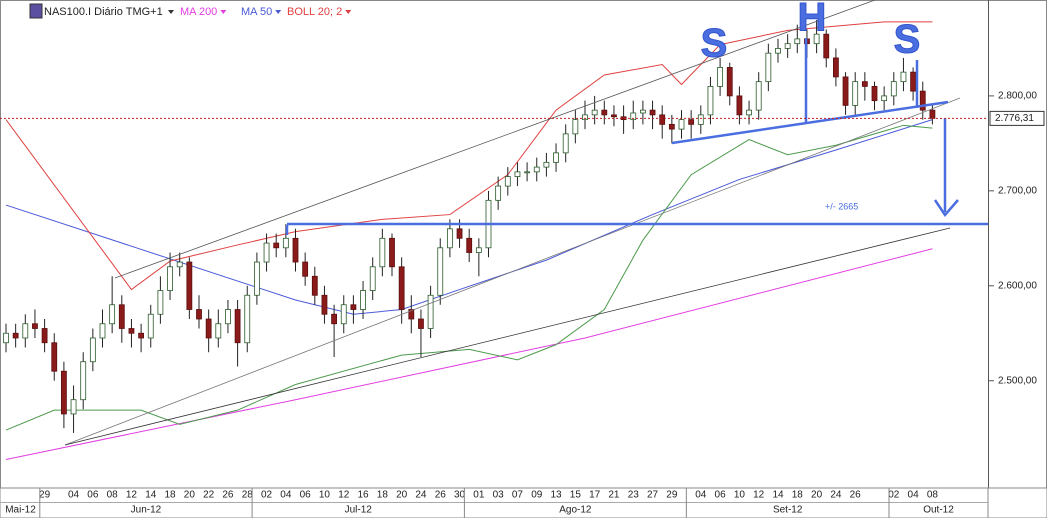 The image size is (1047, 518). Describe the element at coordinates (278, 12) in the screenshot. I see `legend-dropdown` at that location.